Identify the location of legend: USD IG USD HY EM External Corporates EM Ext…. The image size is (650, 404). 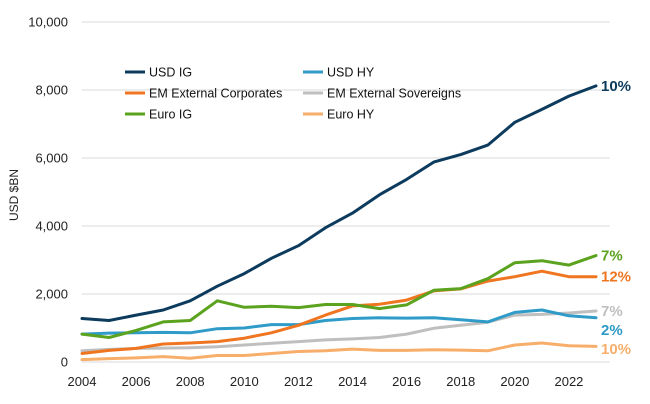
(293, 94).